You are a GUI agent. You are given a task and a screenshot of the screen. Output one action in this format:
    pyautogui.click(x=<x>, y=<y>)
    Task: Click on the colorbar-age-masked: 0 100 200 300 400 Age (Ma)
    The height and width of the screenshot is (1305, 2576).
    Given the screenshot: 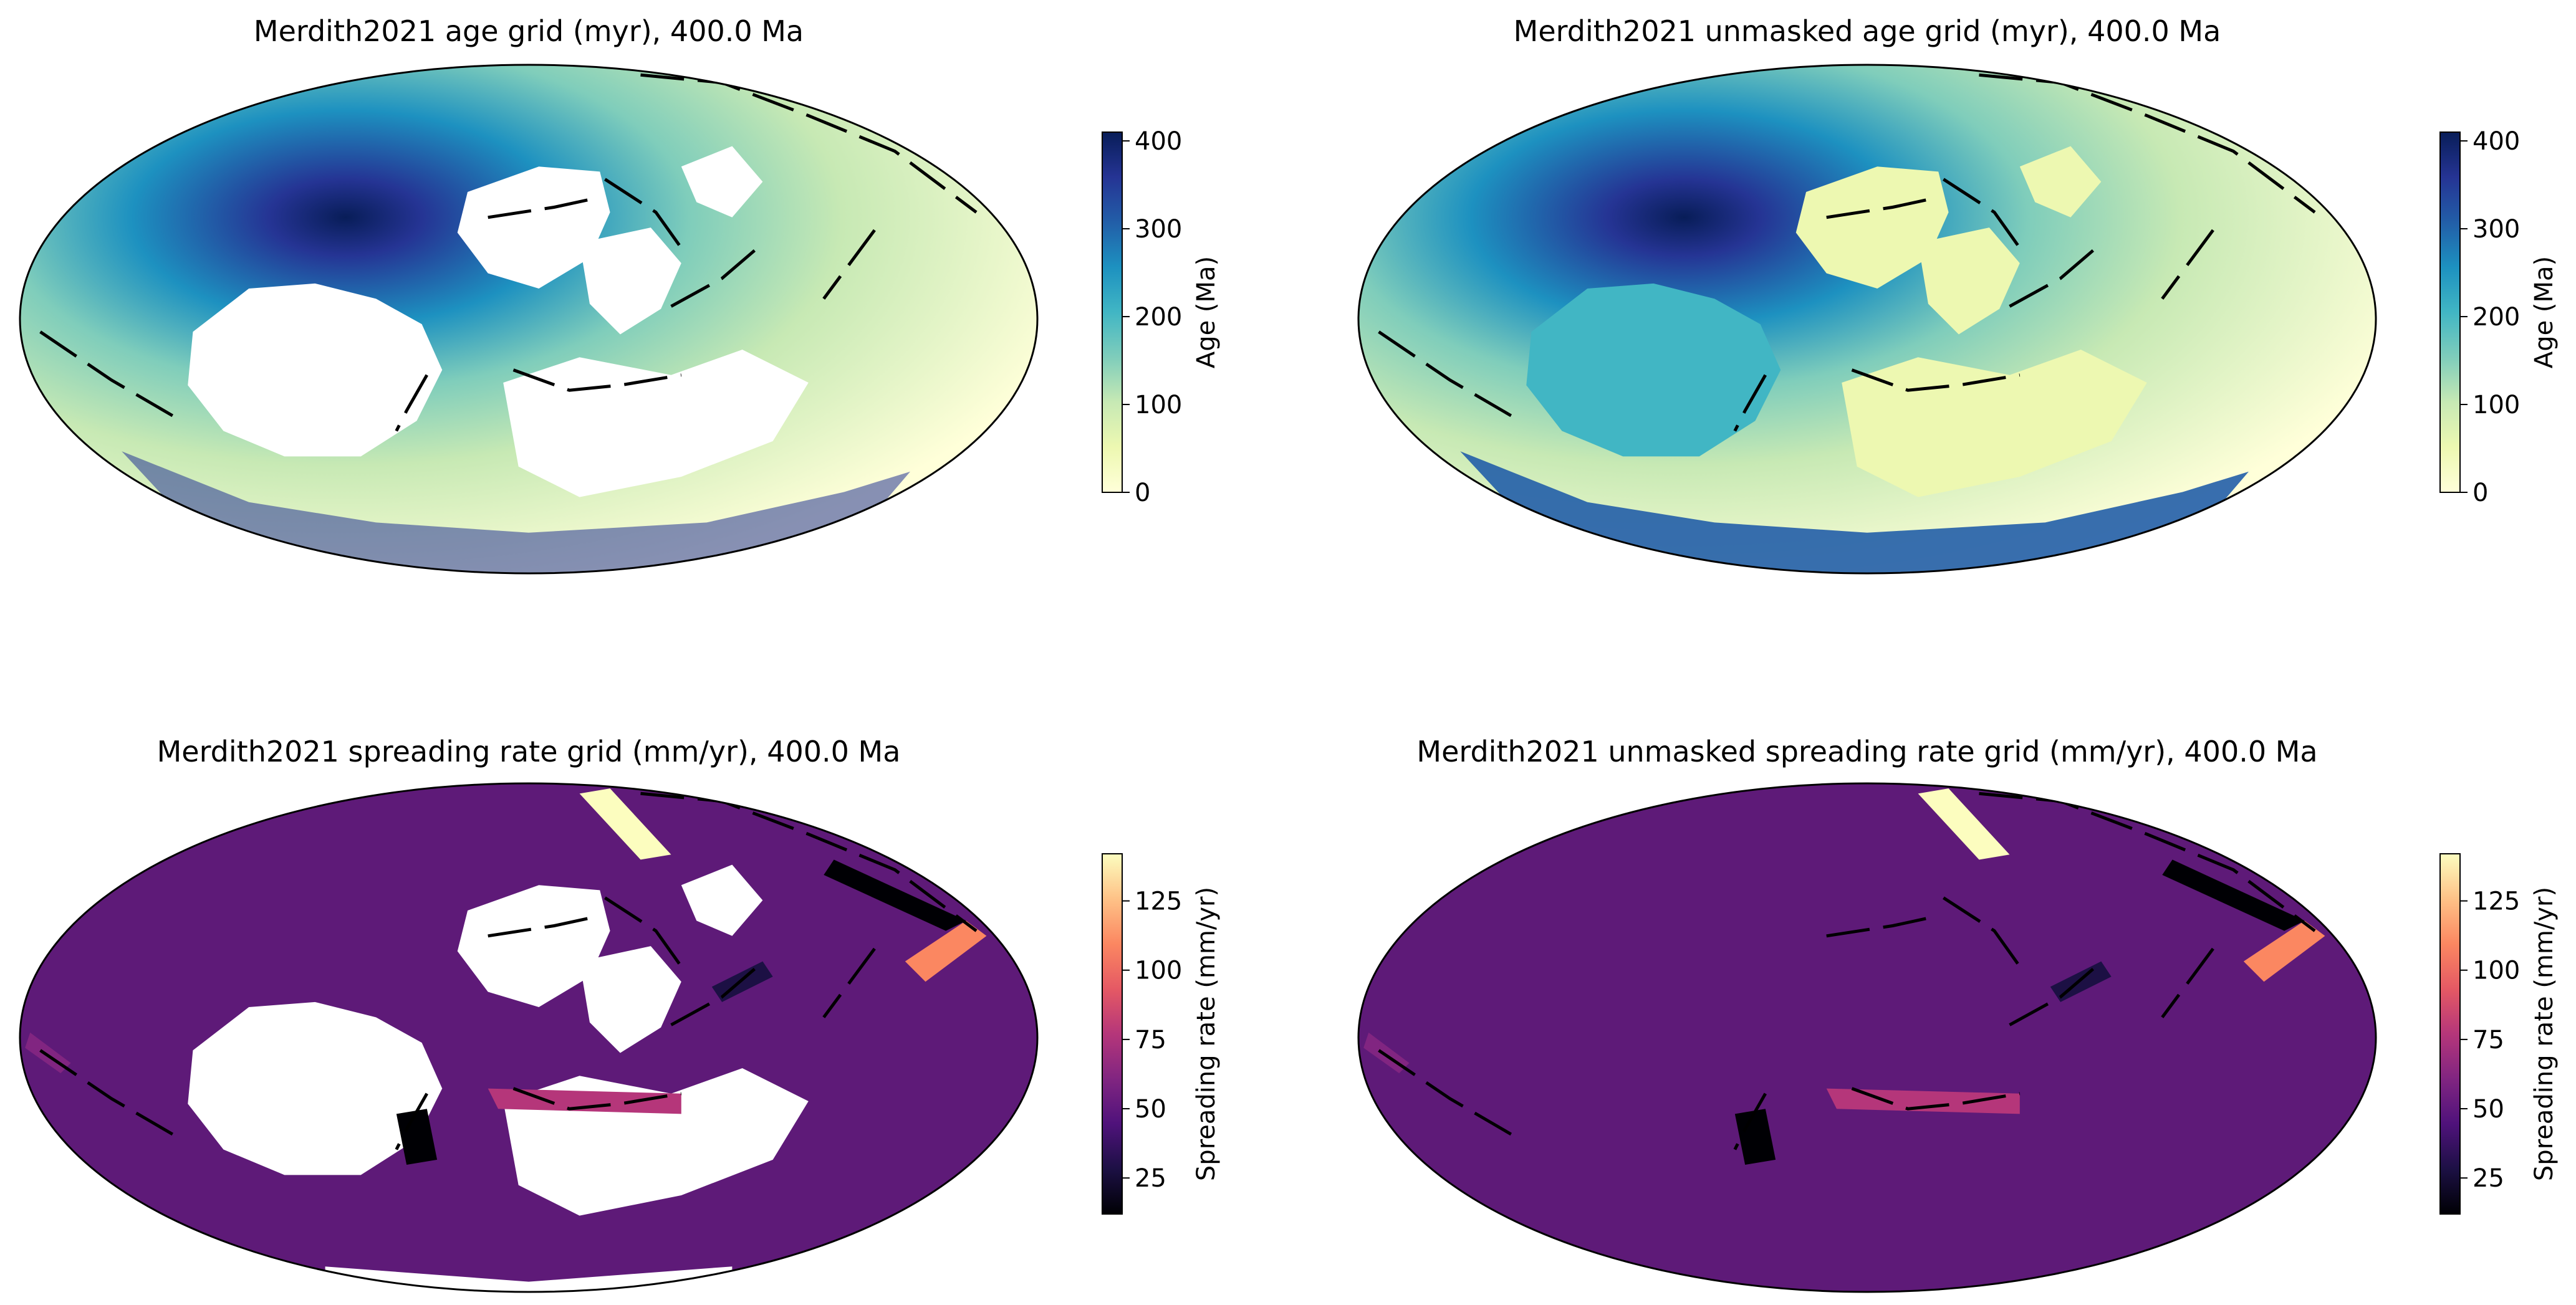 What is the action you would take?
    pyautogui.click(x=1161, y=317)
    